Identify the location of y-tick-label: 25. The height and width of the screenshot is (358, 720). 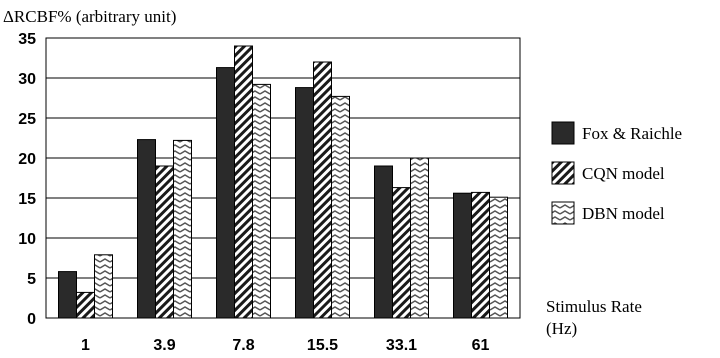
(27, 119).